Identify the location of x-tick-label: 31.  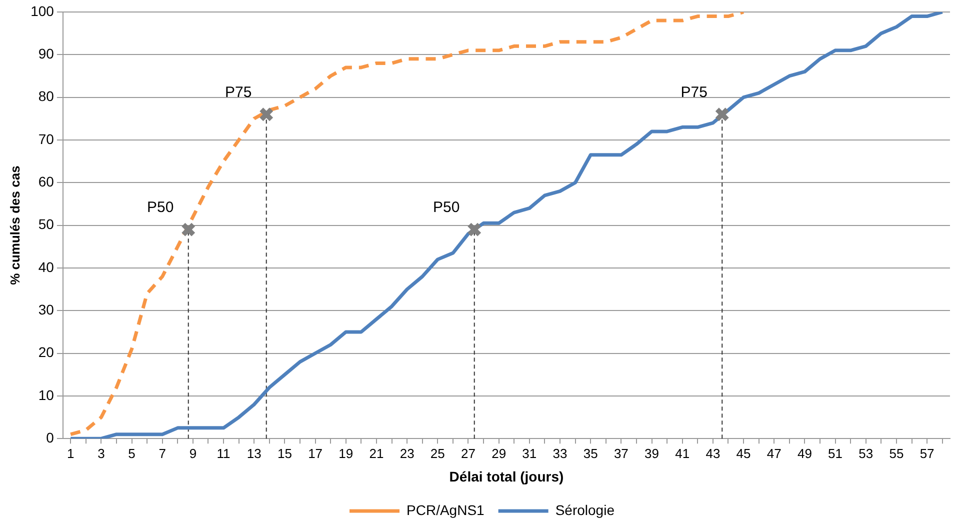
(529, 453).